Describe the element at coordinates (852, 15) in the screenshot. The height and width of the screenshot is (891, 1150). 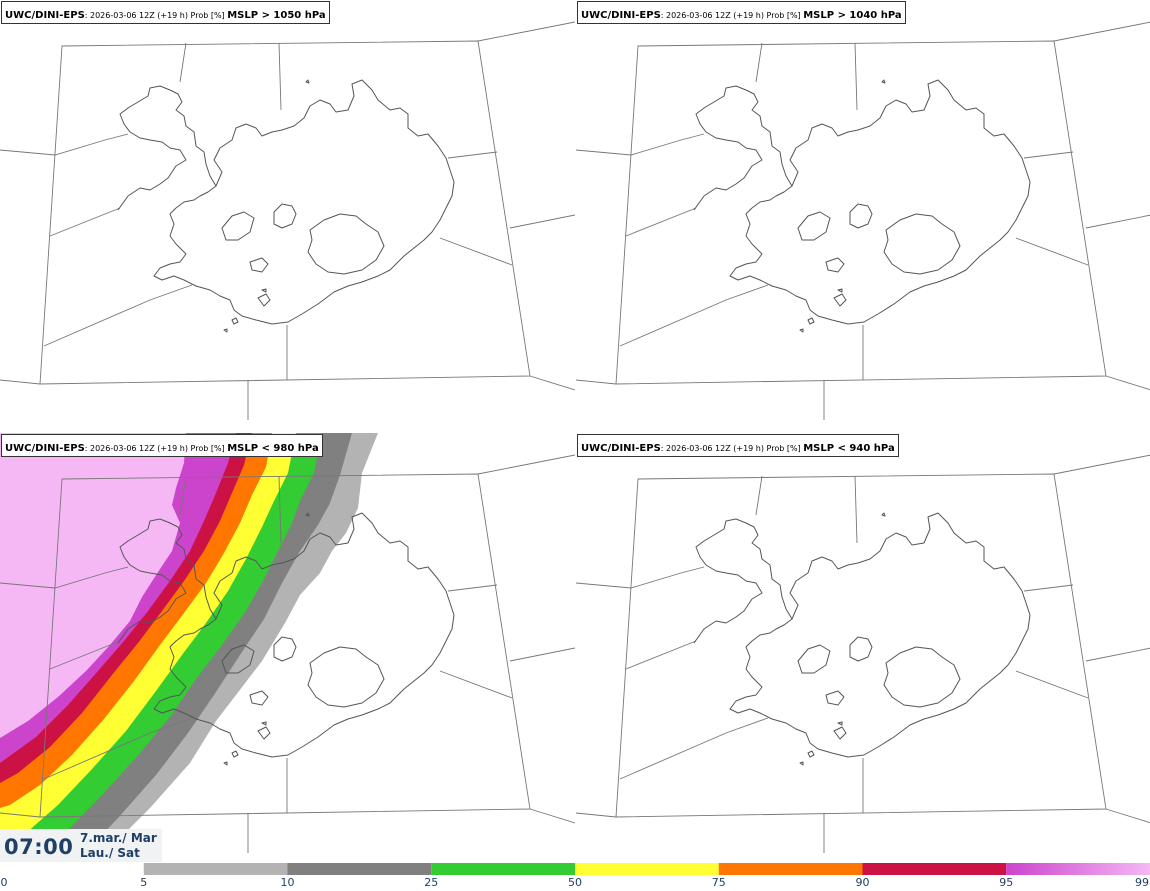
I see `variable-label: MSLP > 1040 hPa` at that location.